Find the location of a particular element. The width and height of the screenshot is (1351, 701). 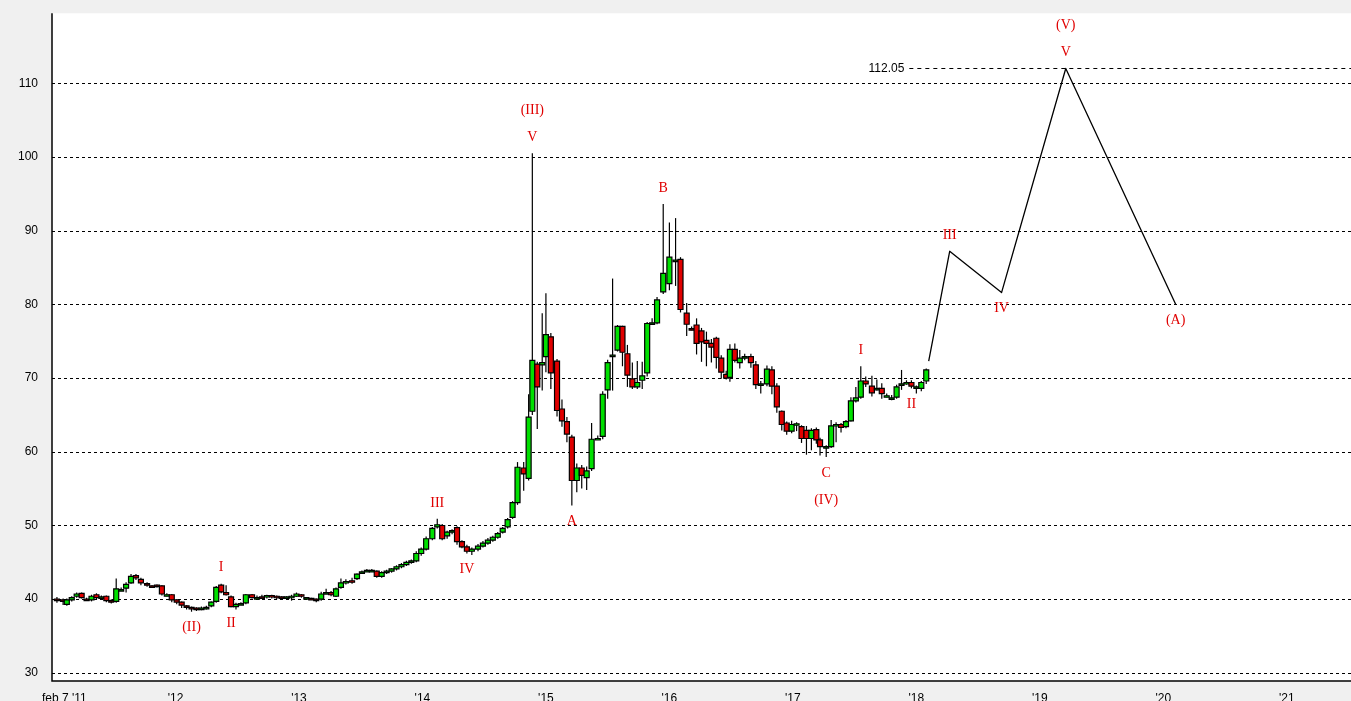

annotation: (A) is located at coordinates (1175, 320).